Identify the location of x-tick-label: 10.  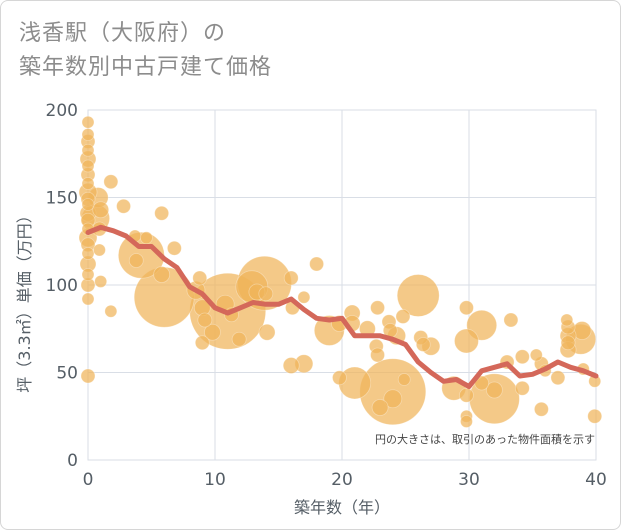
(215, 480).